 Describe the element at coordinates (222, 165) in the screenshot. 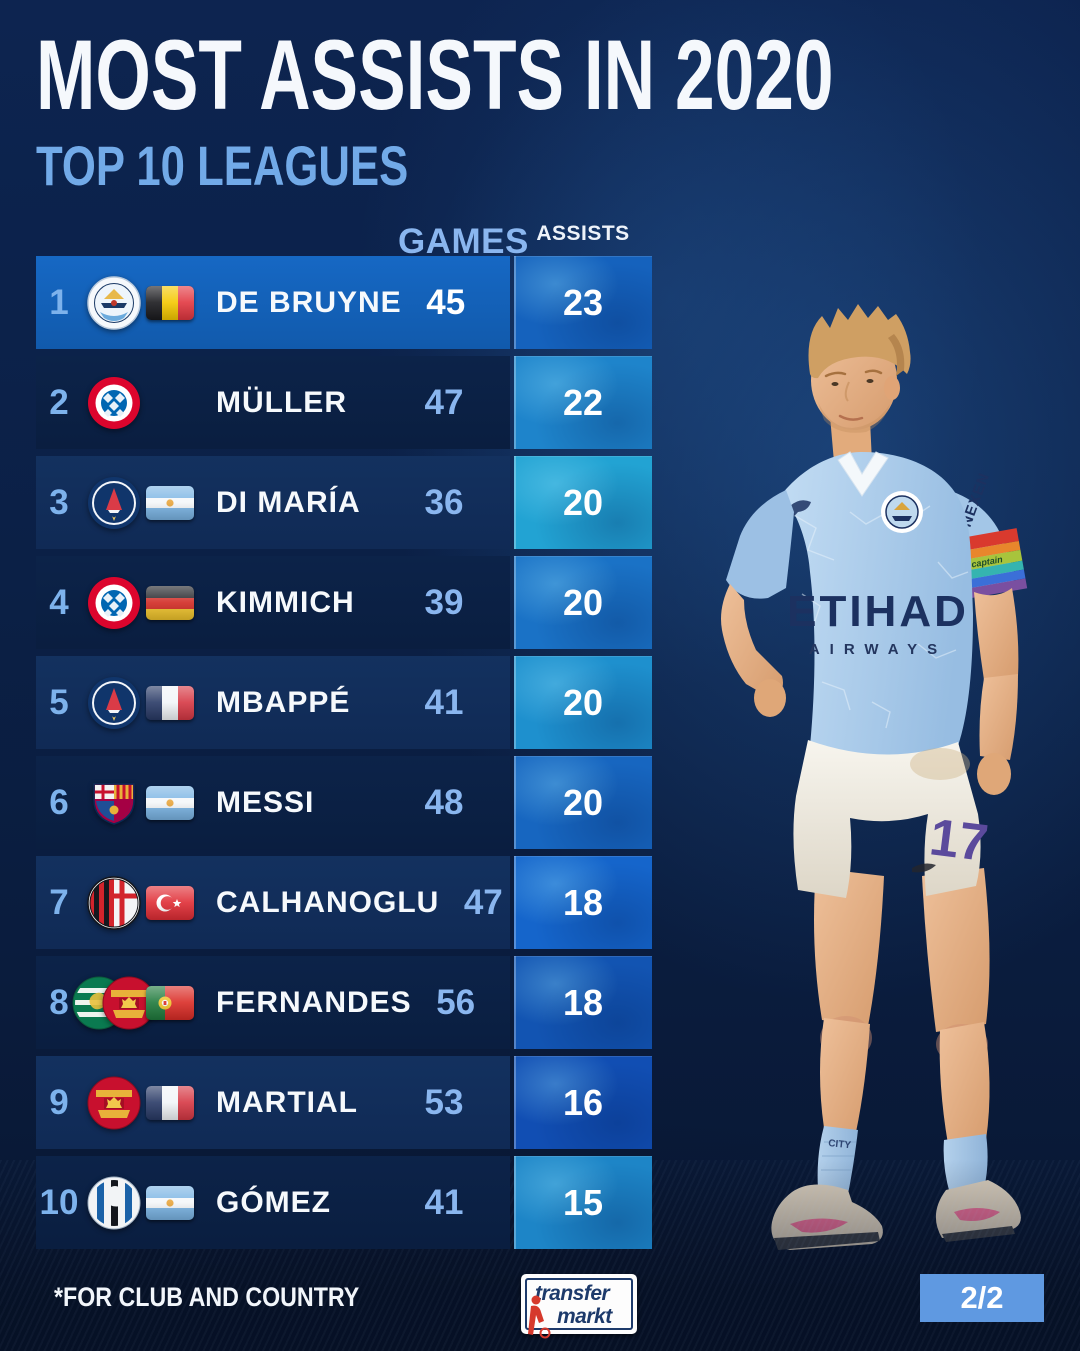

I see `page-subtitle: TOP 10 LEAGUES` at that location.